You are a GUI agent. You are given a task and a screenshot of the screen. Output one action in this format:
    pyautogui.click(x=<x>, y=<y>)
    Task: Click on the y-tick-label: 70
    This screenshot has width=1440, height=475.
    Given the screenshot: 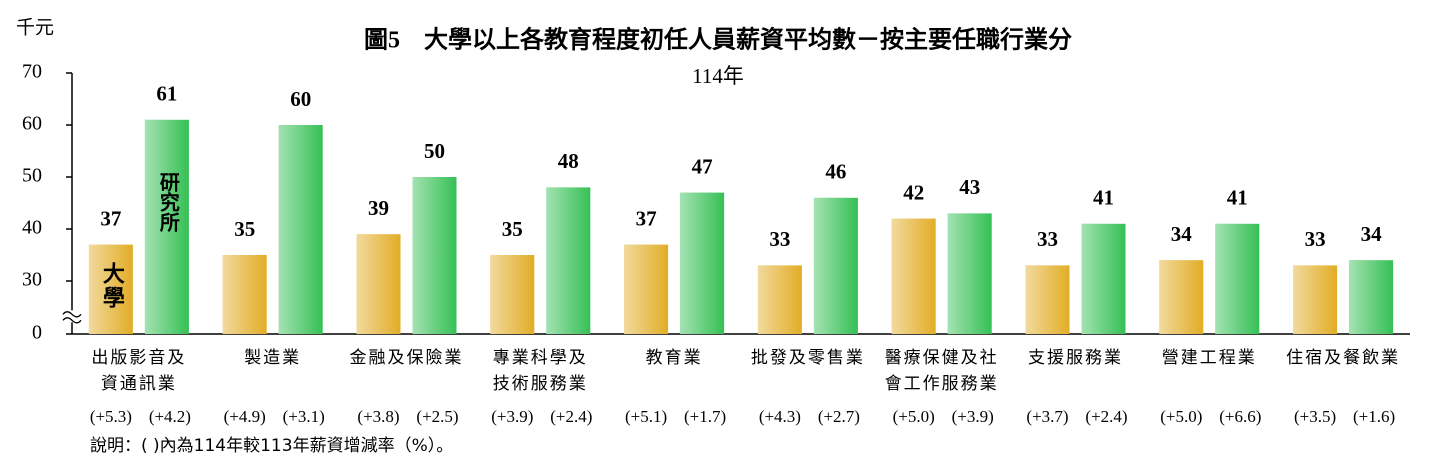 What is the action you would take?
    pyautogui.click(x=32, y=72)
    